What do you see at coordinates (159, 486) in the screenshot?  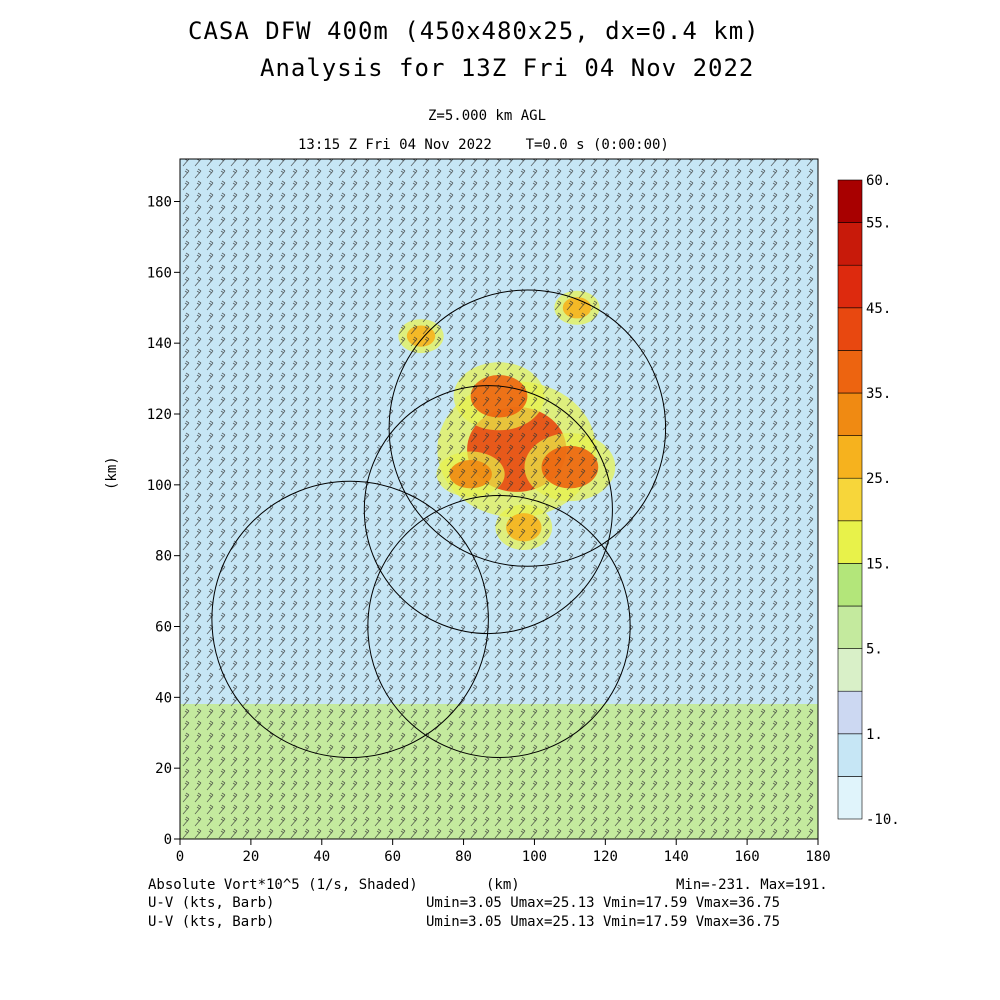 I see `y-tick-label-100: 100` at bounding box center [159, 486].